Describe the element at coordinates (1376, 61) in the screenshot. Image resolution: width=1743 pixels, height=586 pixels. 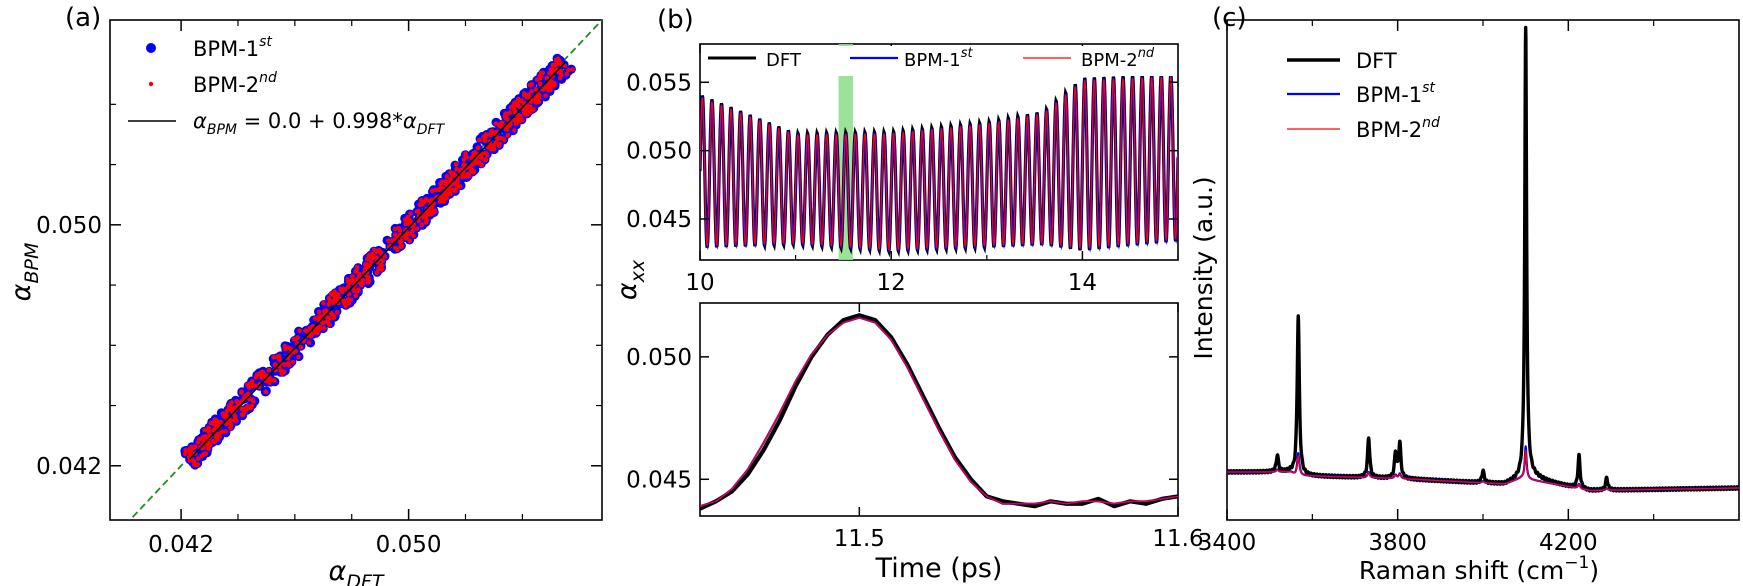
I see `legend-label-dft-c: DFT` at that location.